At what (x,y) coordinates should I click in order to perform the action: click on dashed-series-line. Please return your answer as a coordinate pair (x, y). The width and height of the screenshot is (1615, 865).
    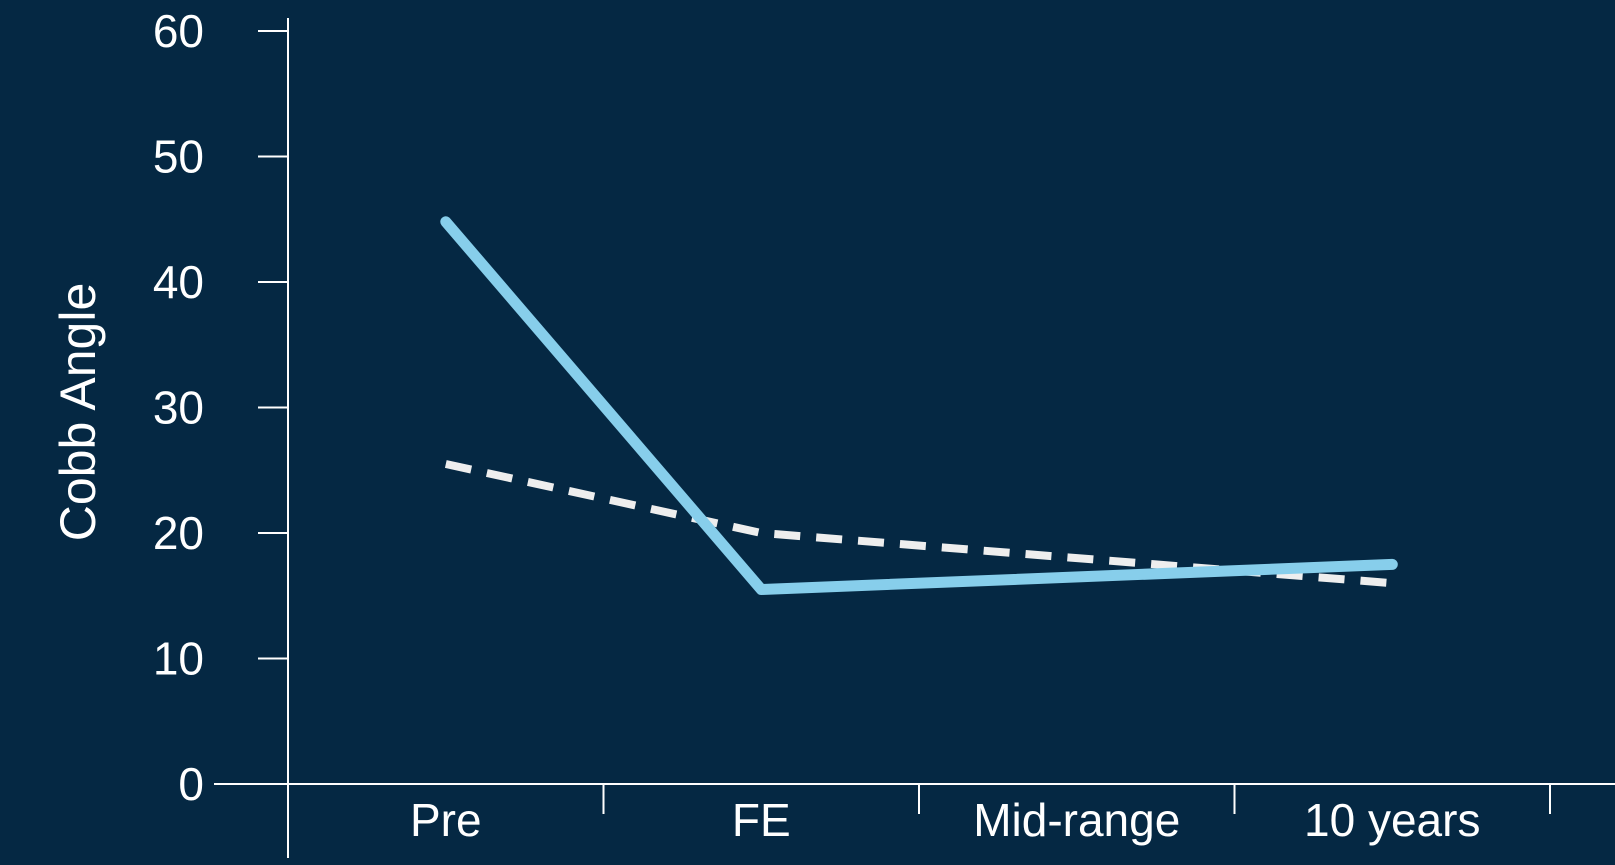
    Looking at the image, I should click on (918, 524).